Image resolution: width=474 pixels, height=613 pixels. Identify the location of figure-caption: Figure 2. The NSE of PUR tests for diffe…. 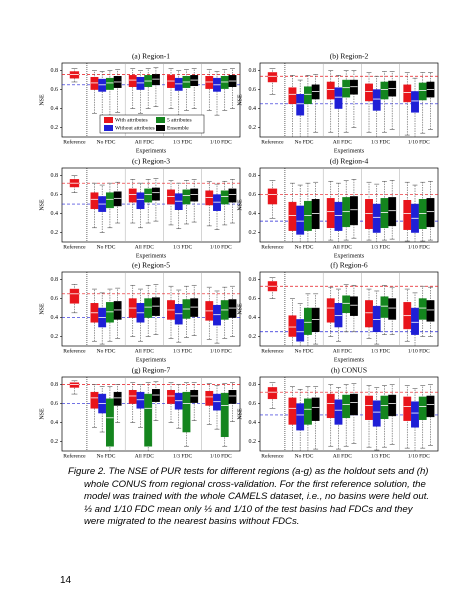
(249, 496).